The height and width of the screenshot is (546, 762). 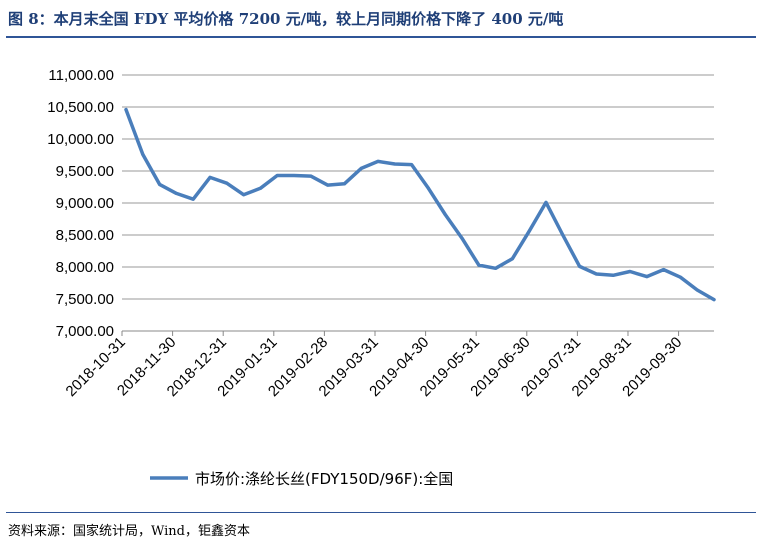 I want to click on y-tick-label: 9,000.00, so click(x=85, y=203).